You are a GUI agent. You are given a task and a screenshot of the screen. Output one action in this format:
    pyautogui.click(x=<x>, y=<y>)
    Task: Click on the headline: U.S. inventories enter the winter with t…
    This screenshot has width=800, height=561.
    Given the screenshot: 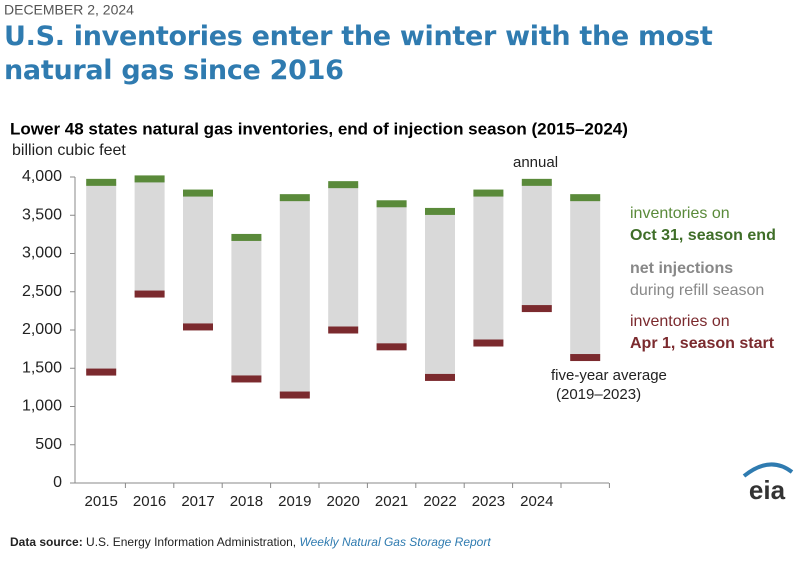 What is the action you would take?
    pyautogui.click(x=358, y=53)
    